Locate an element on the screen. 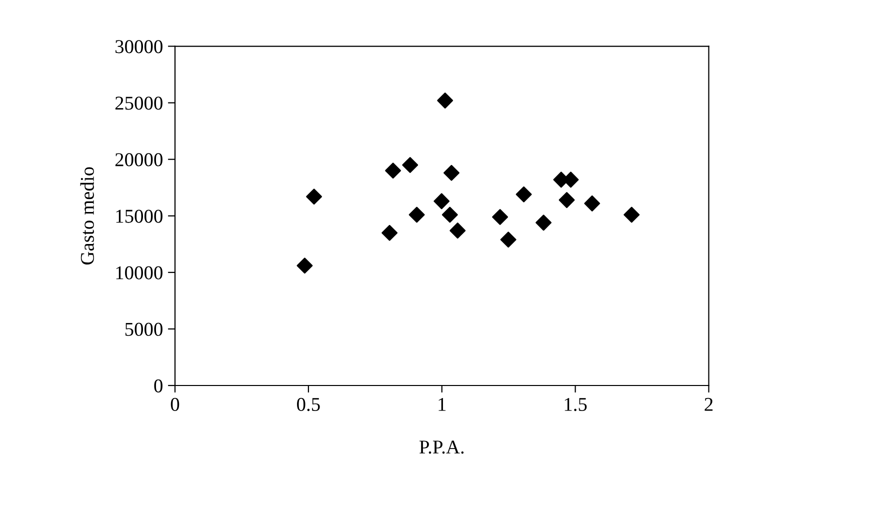 The width and height of the screenshot is (875, 514). y-tick-label: 30000 is located at coordinates (139, 47).